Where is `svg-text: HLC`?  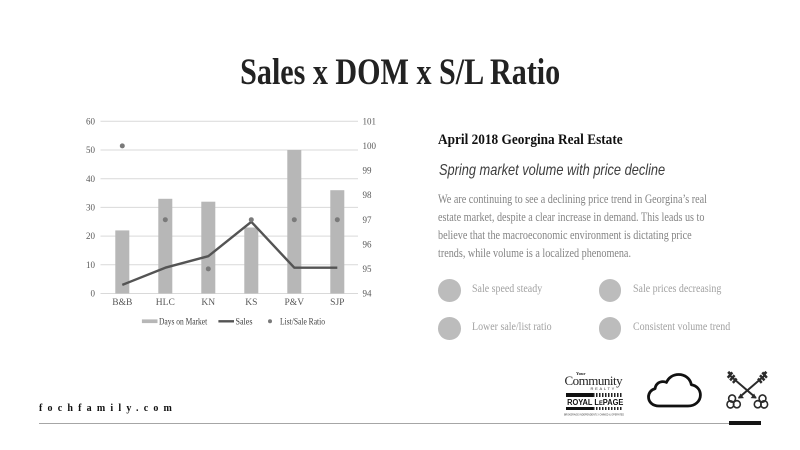
svg-text: HLC is located at coordinates (165, 303).